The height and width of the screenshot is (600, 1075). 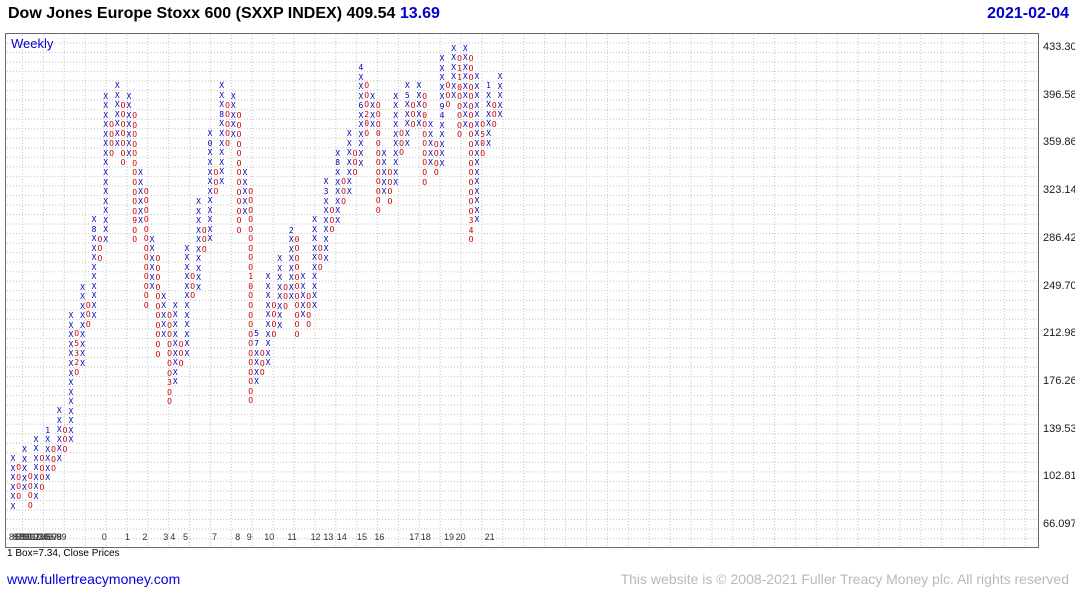 I want to click on pnf-x-cell: 7, so click(x=256, y=343).